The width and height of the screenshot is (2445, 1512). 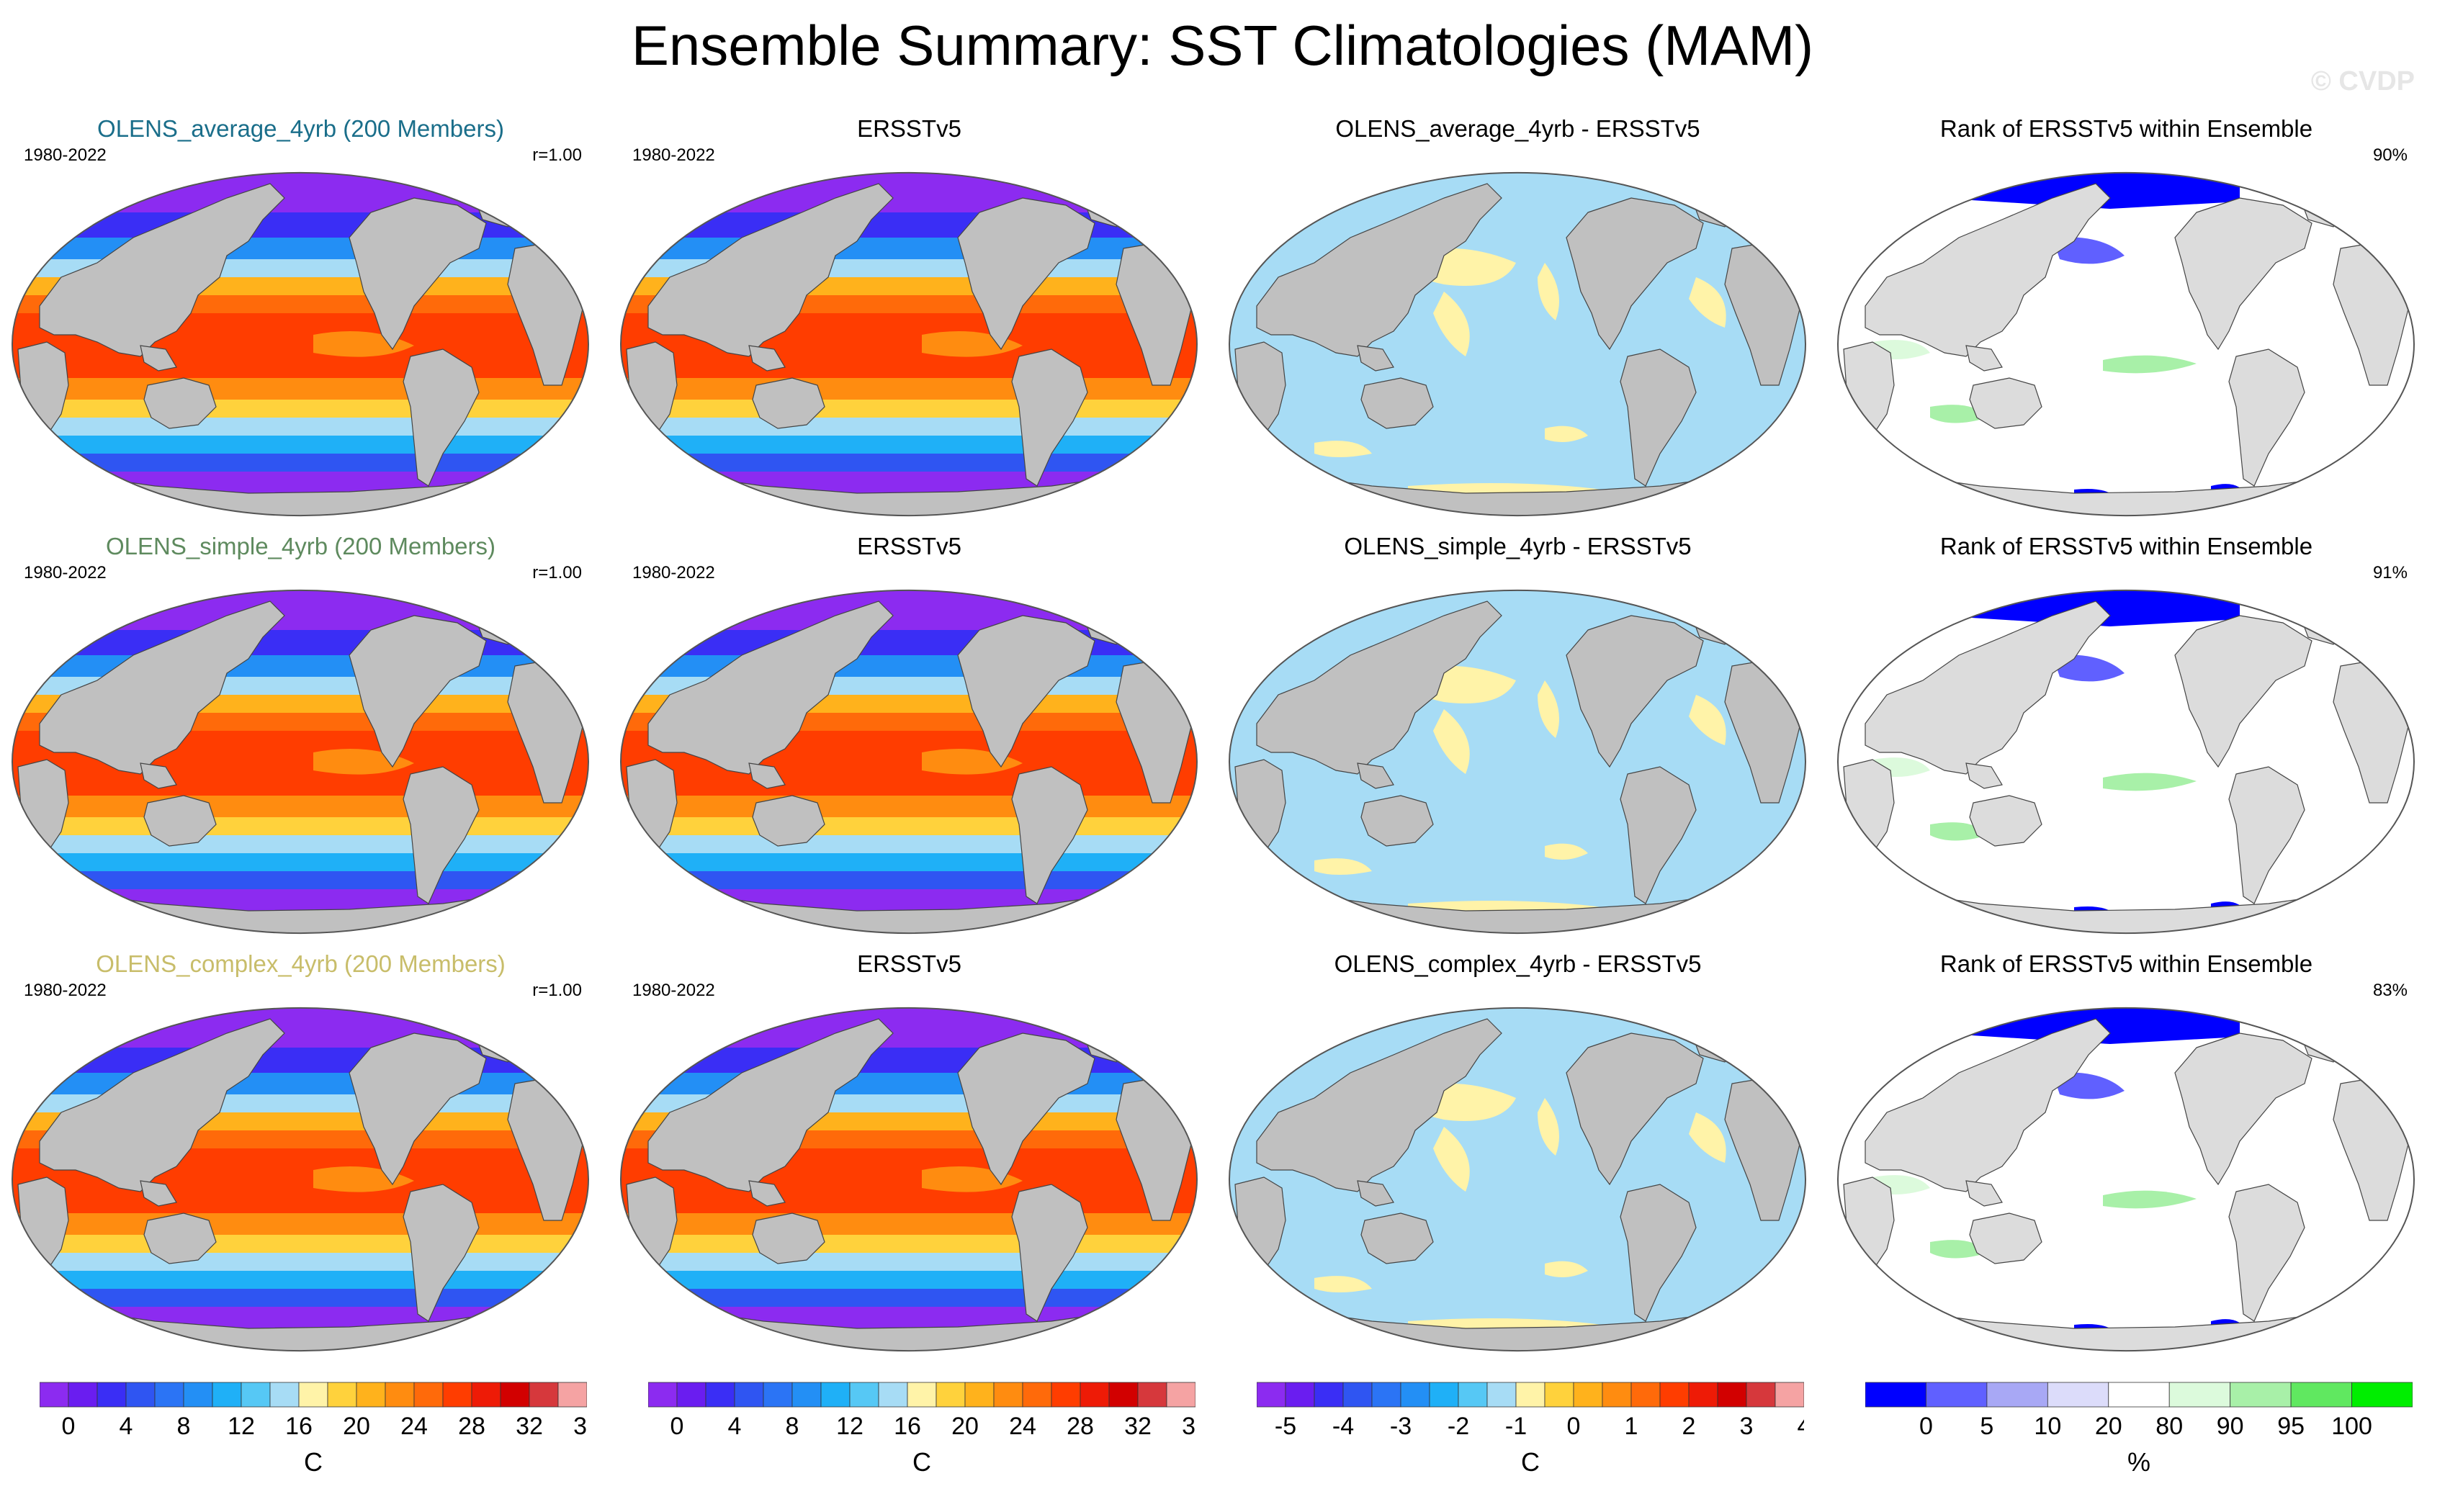 What do you see at coordinates (2390, 155) in the screenshot?
I see `rank-percent-label: 90%` at bounding box center [2390, 155].